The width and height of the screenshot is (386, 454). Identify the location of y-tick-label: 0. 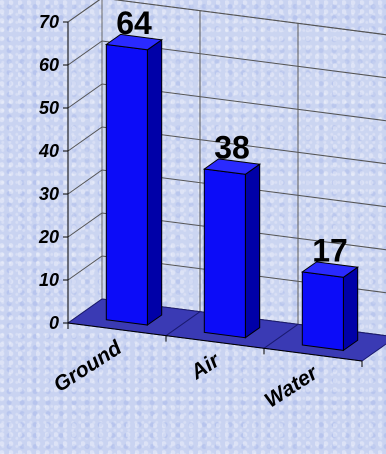
(54, 323).